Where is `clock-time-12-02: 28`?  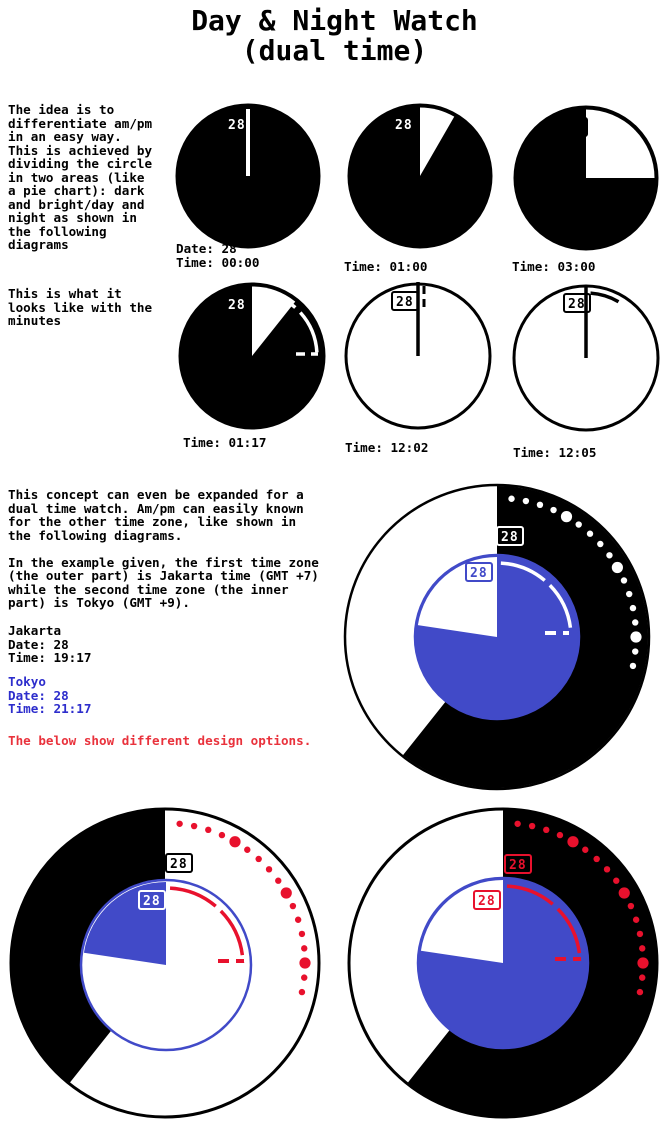
clock-time-12-02: 28 is located at coordinates (418, 356).